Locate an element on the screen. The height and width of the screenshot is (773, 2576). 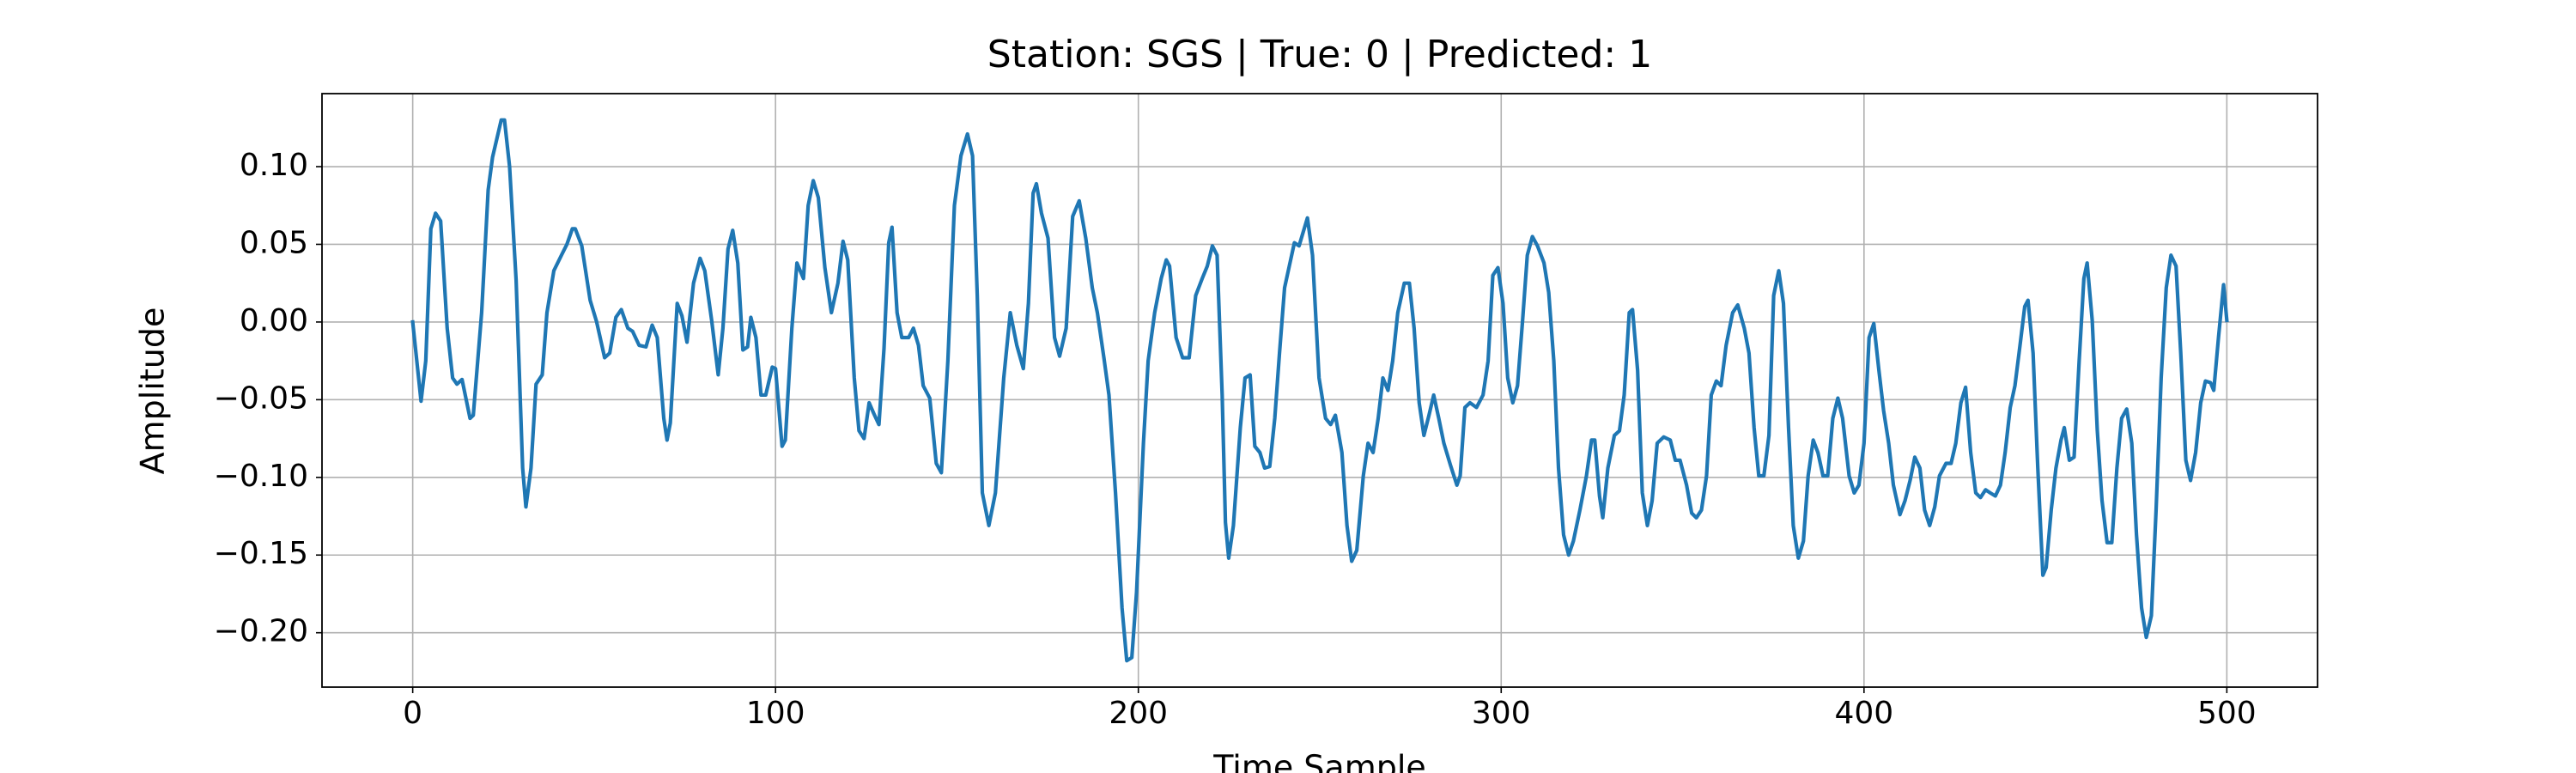
y-tick-label: −0.10 is located at coordinates (261, 476).